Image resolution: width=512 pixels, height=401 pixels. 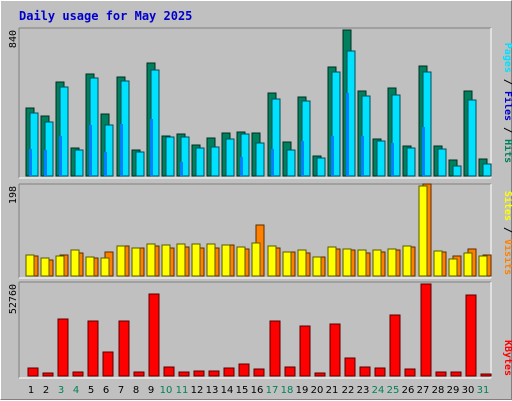 I want to click on day-label-17: 17, so click(x=272, y=390).